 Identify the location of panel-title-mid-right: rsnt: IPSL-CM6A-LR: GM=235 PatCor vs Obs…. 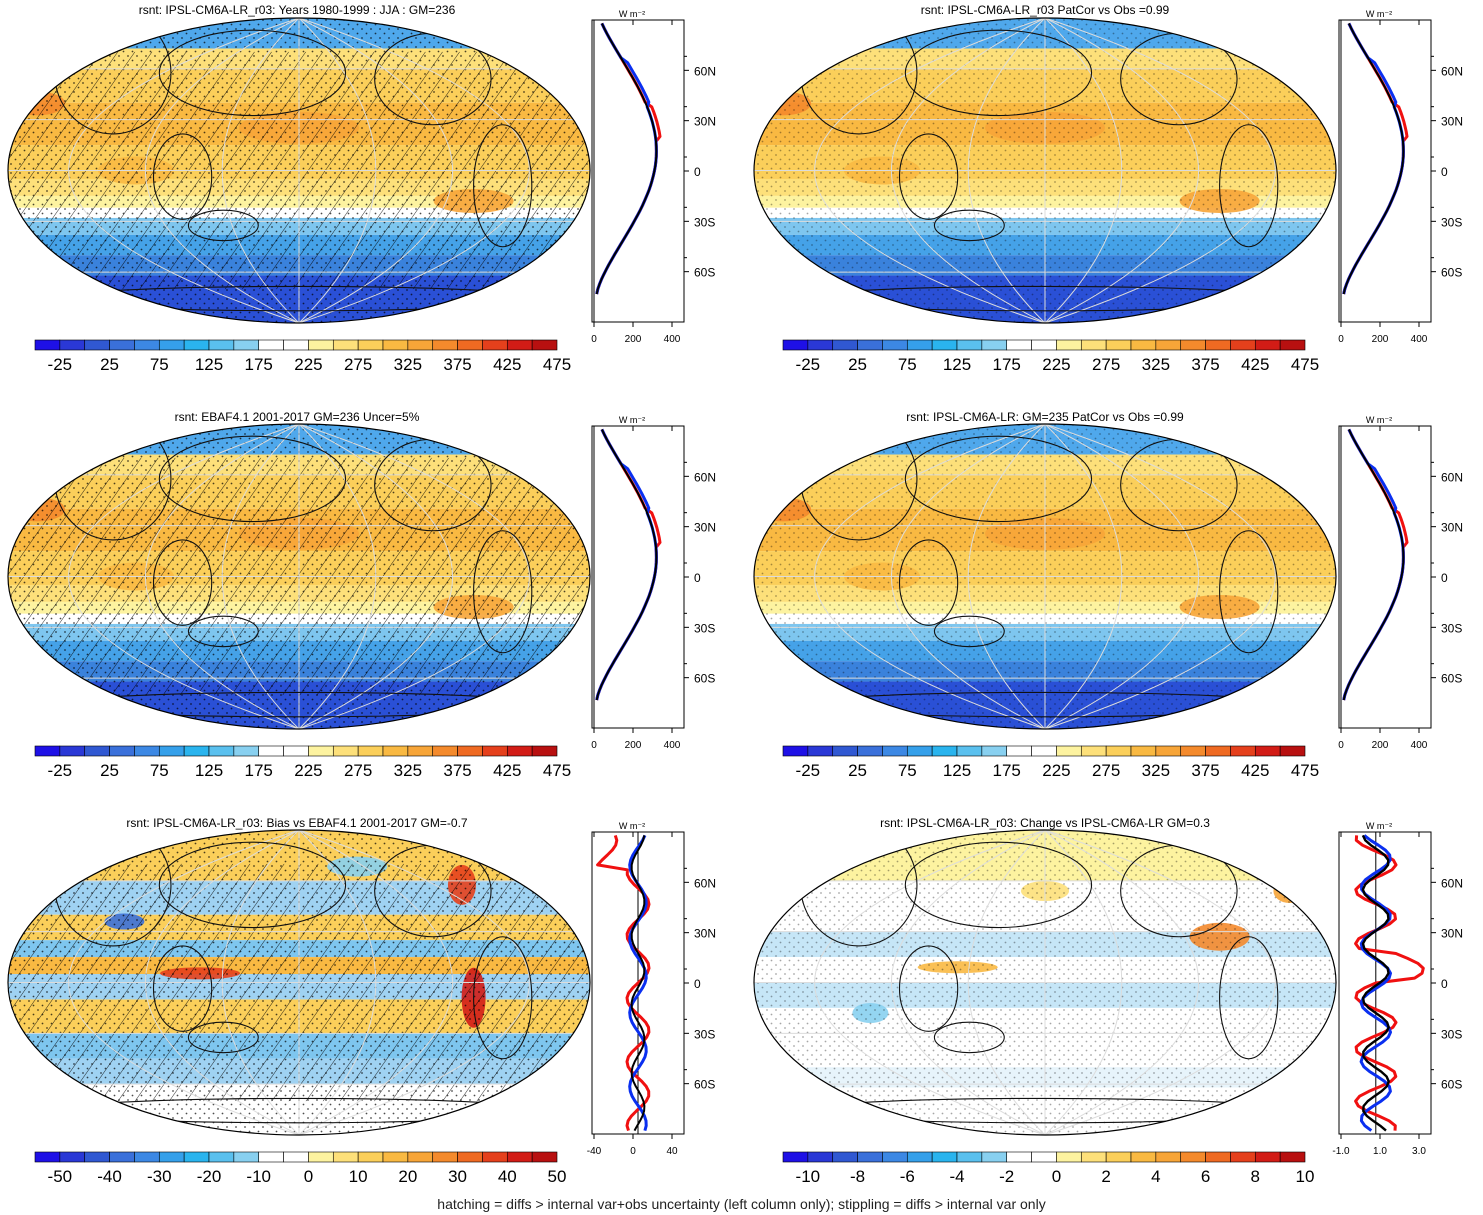
(1045, 417).